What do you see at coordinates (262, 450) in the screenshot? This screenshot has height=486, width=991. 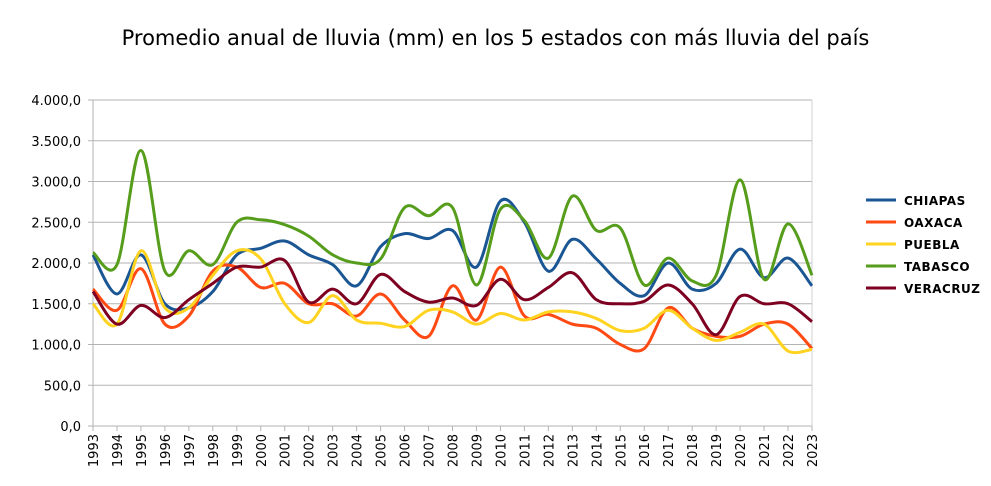 I see `x-tick-label: 2000` at bounding box center [262, 450].